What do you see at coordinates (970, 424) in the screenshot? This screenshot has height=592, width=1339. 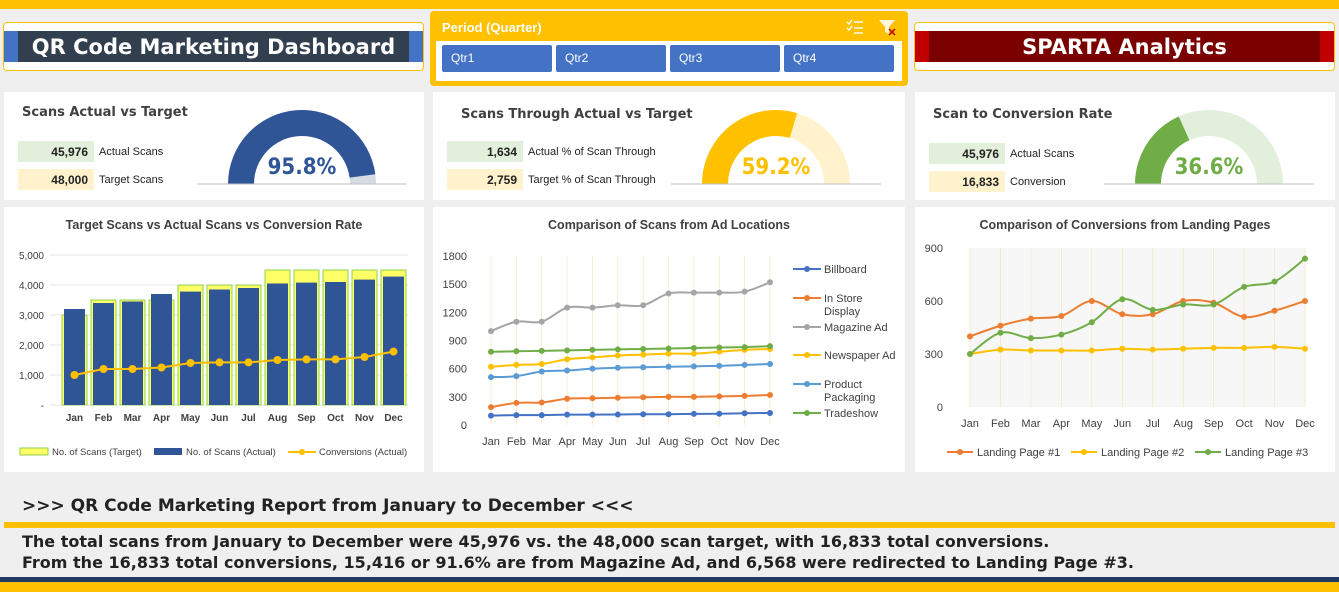 I see `x-tick-label: Jan` at bounding box center [970, 424].